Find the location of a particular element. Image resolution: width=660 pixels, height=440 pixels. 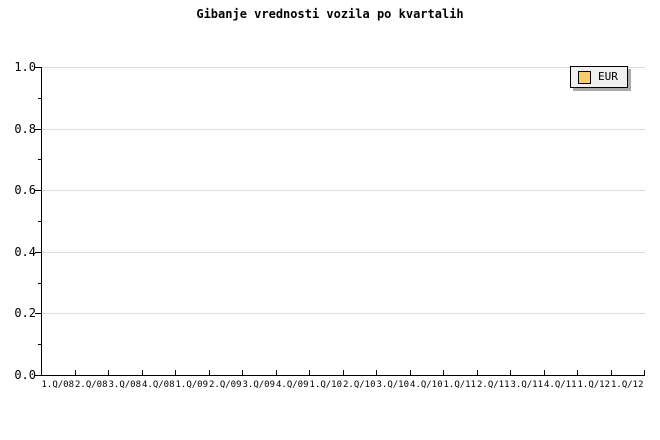

legend-label: EUR is located at coordinates (608, 76).